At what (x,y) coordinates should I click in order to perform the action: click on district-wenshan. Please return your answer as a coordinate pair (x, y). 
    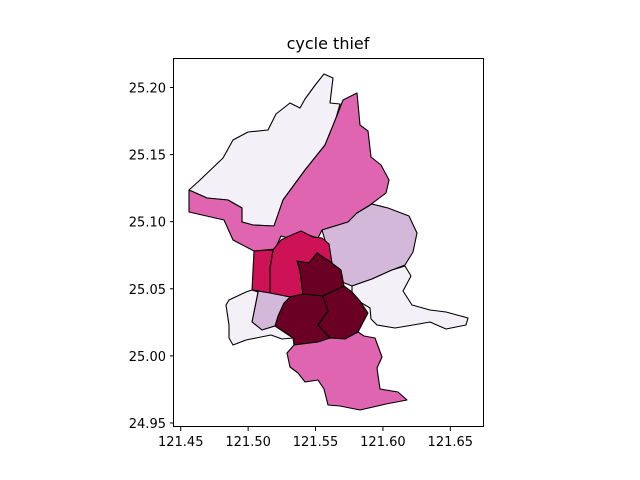
    Looking at the image, I should click on (347, 371).